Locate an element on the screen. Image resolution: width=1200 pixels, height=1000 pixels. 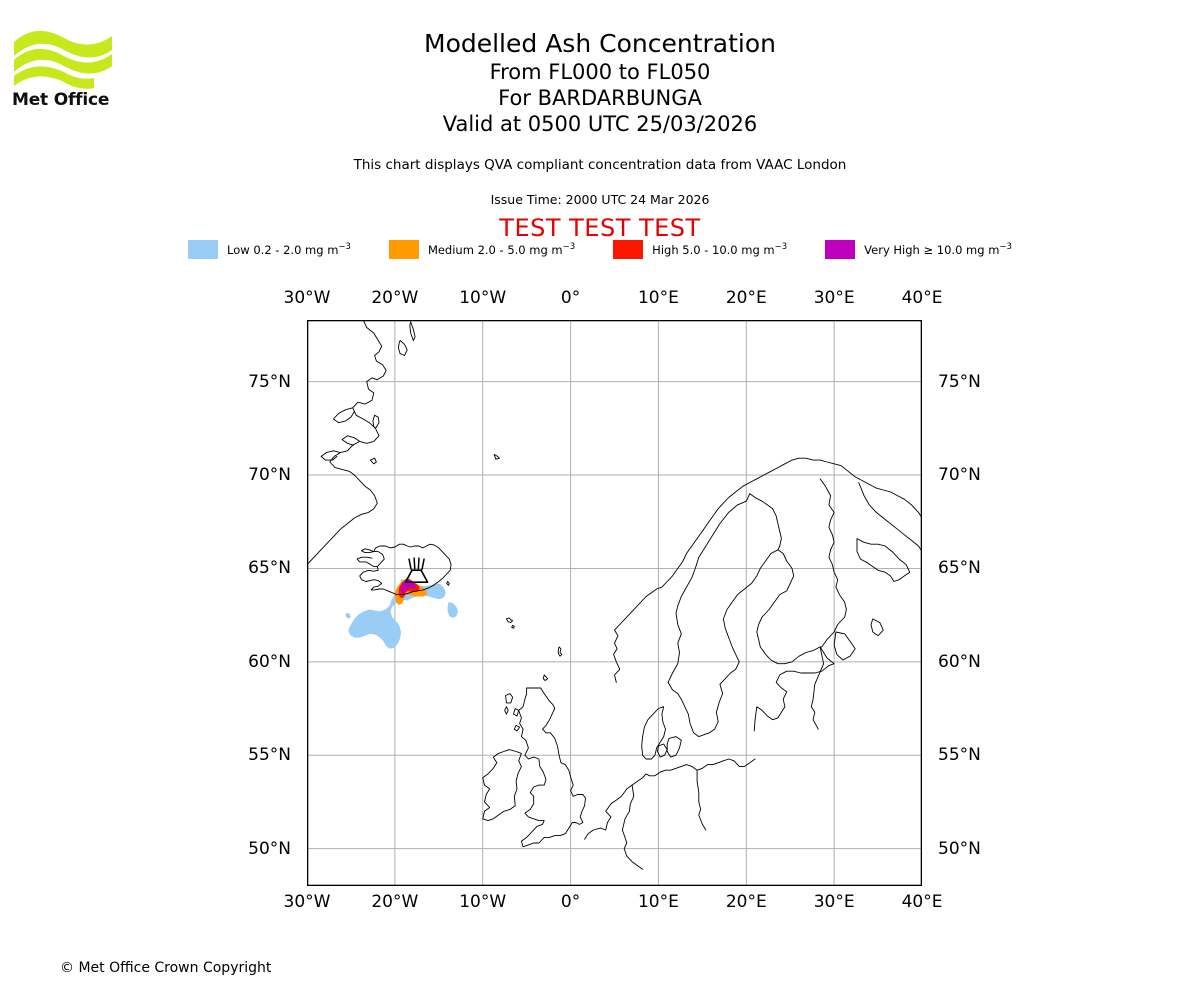
longitude-tick-top-7: 40°E is located at coordinates (922, 298).